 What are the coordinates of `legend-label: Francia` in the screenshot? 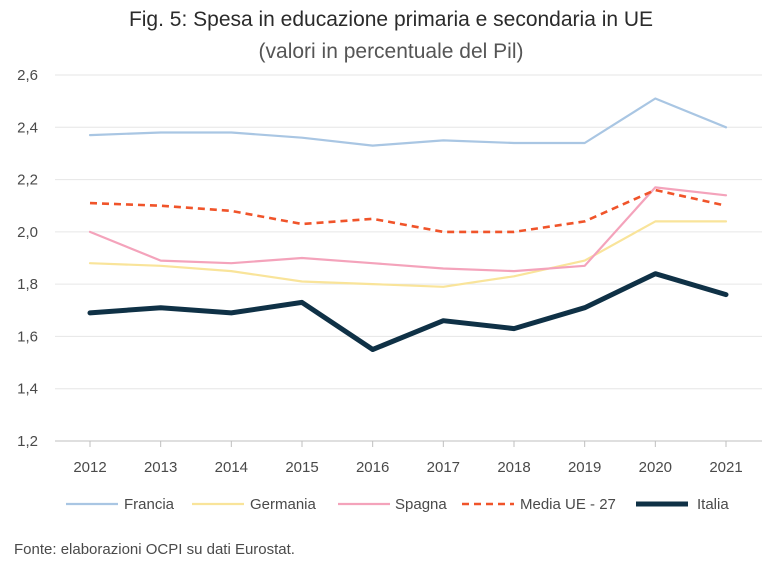 It's located at (149, 504).